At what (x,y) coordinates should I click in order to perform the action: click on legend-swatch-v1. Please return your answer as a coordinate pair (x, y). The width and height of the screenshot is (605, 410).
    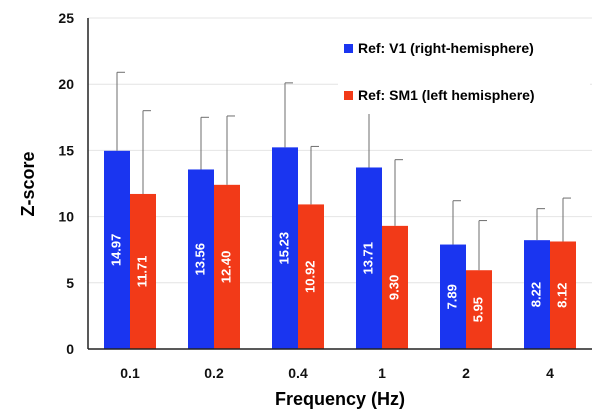
    Looking at the image, I should click on (348, 48).